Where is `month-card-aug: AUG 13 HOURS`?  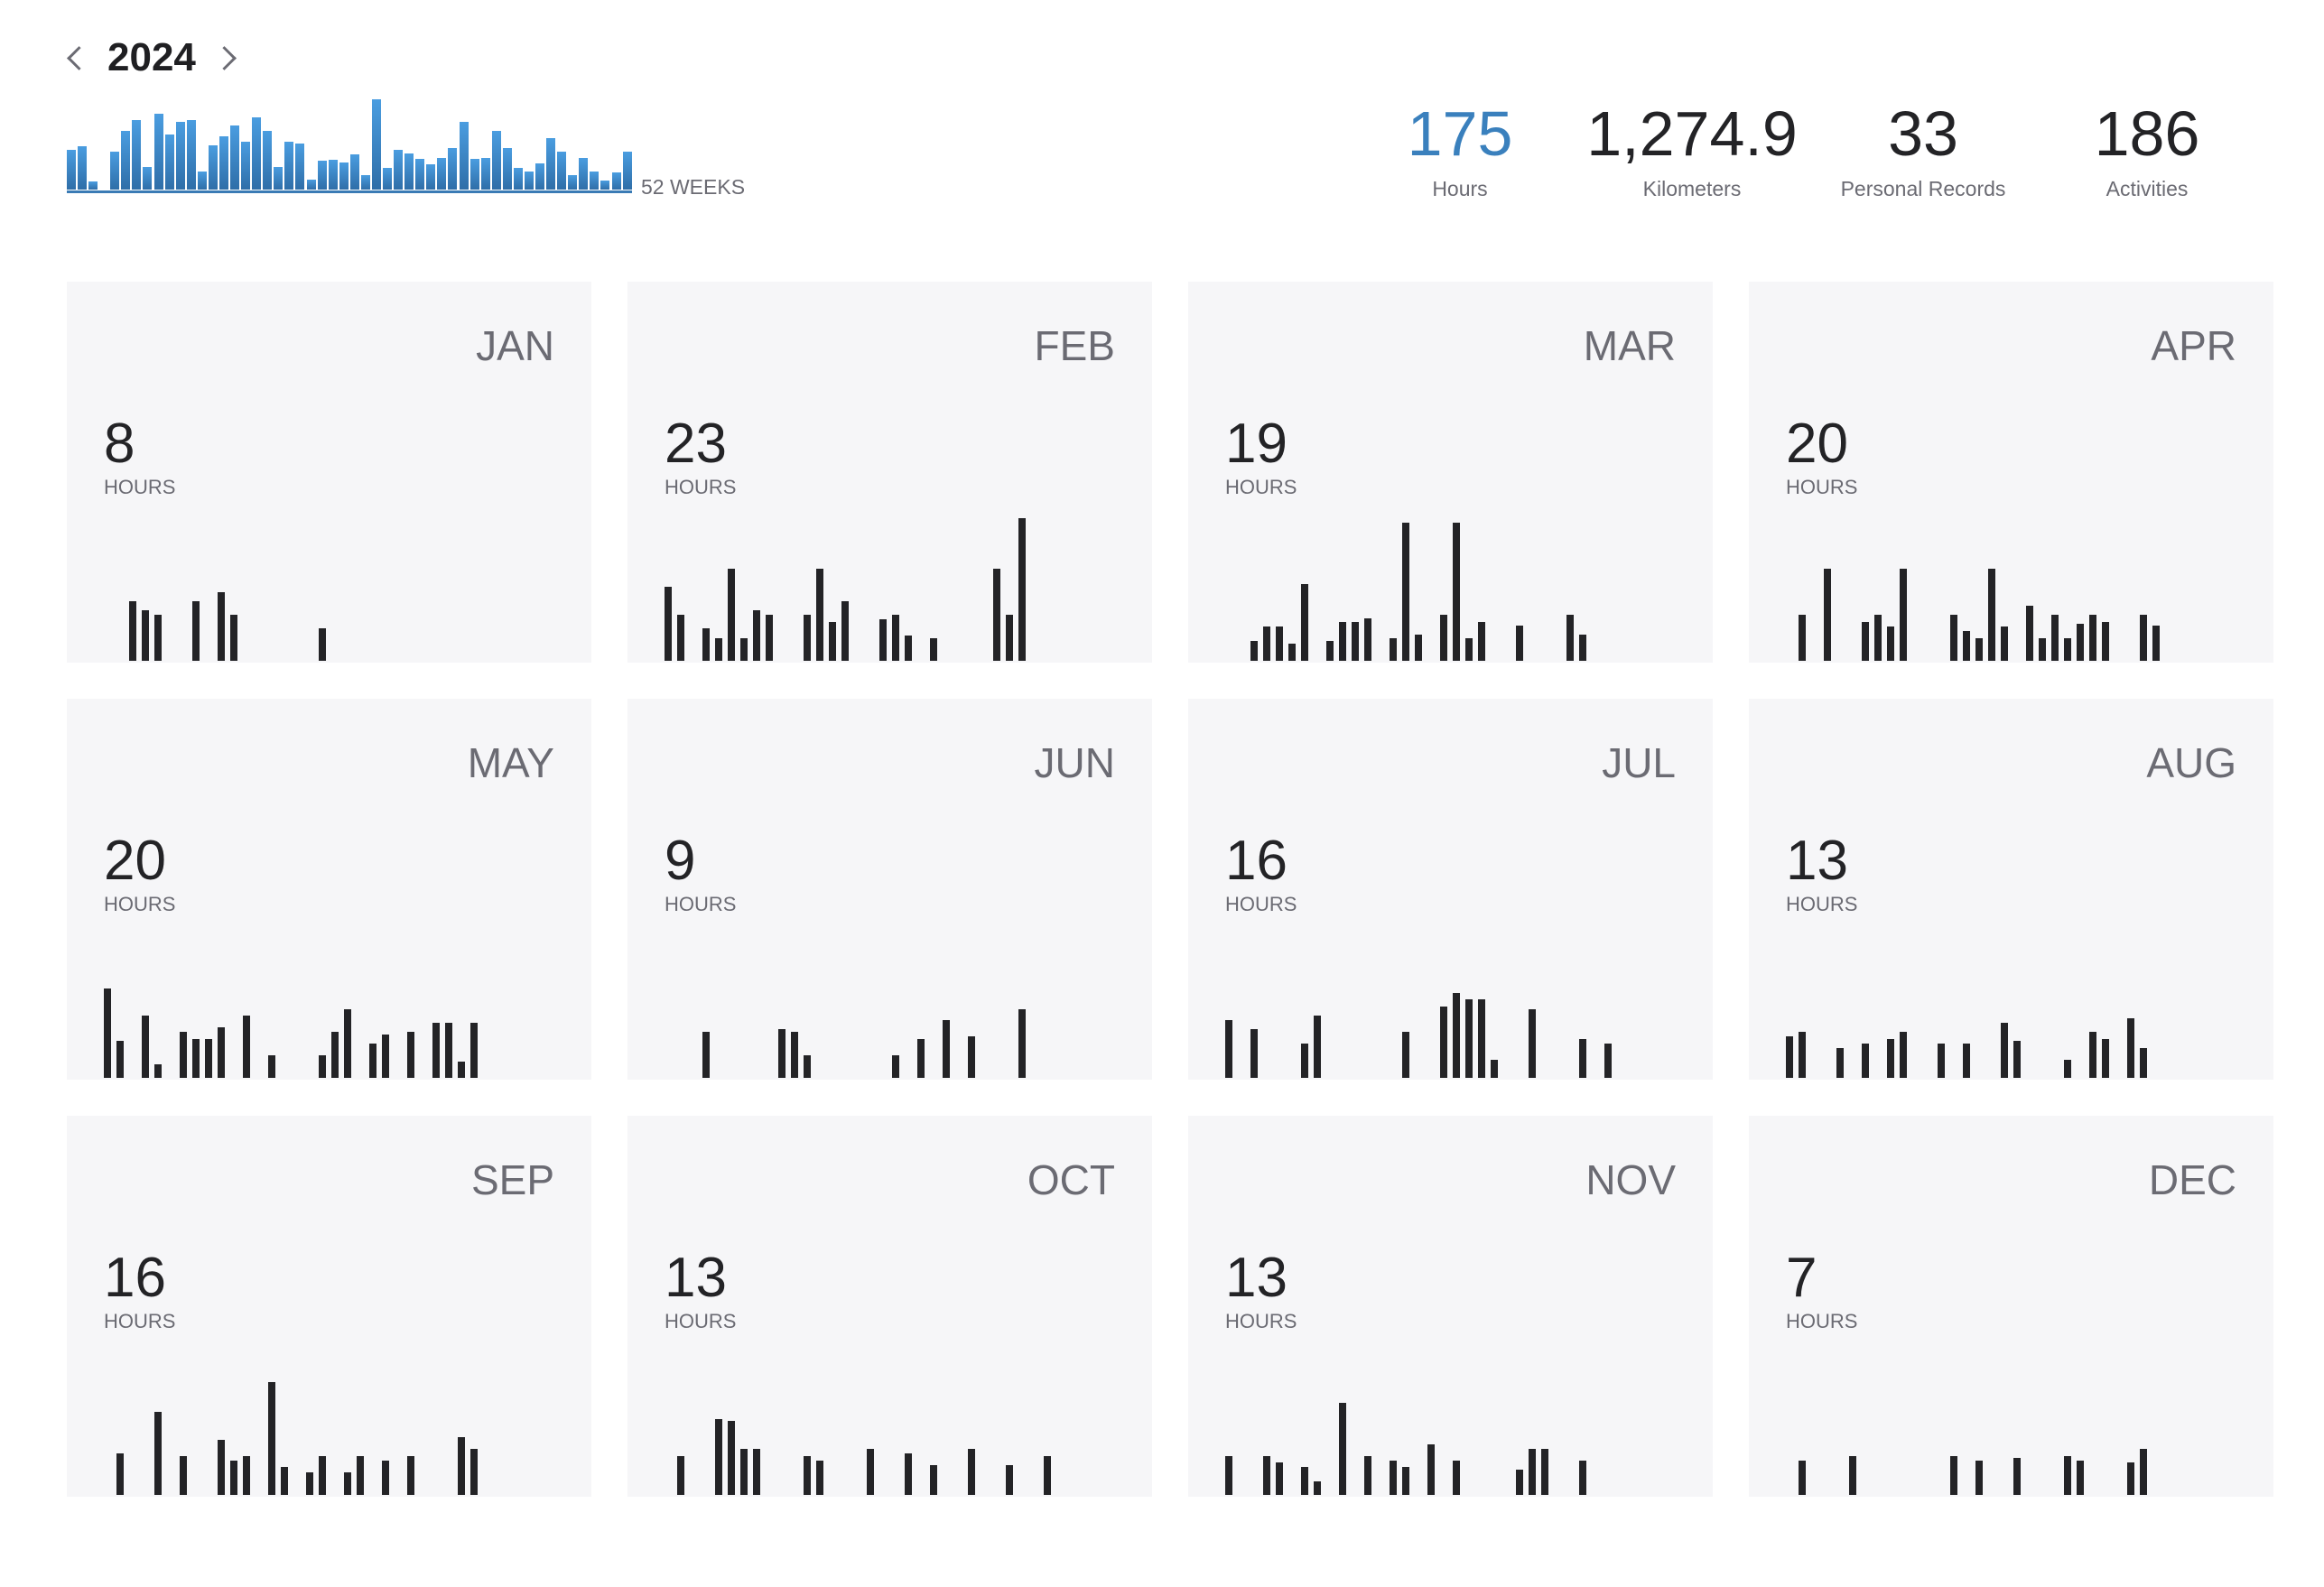
month-card-aug: AUG 13 HOURS is located at coordinates (2011, 889).